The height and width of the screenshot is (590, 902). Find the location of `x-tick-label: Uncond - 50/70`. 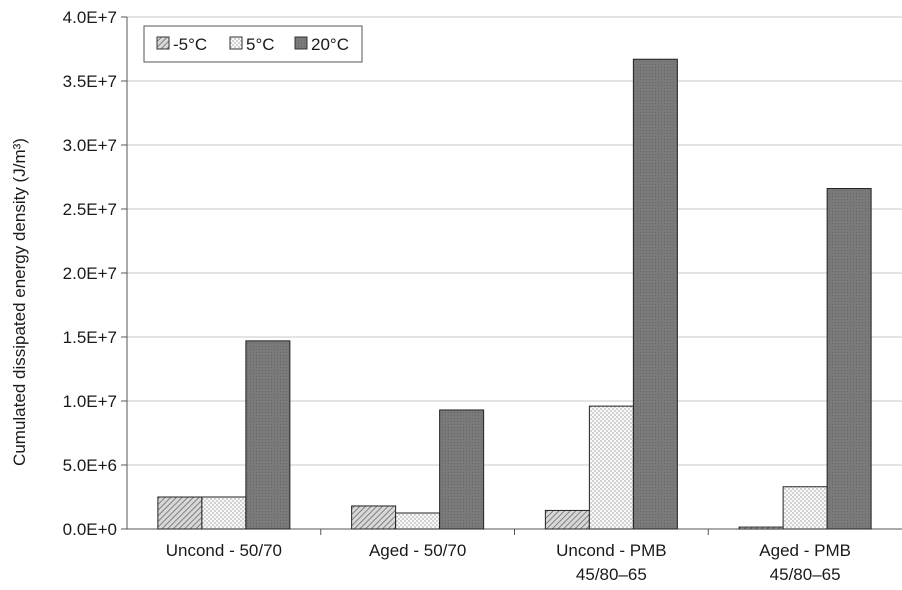

x-tick-label: Uncond - 50/70 is located at coordinates (224, 550).